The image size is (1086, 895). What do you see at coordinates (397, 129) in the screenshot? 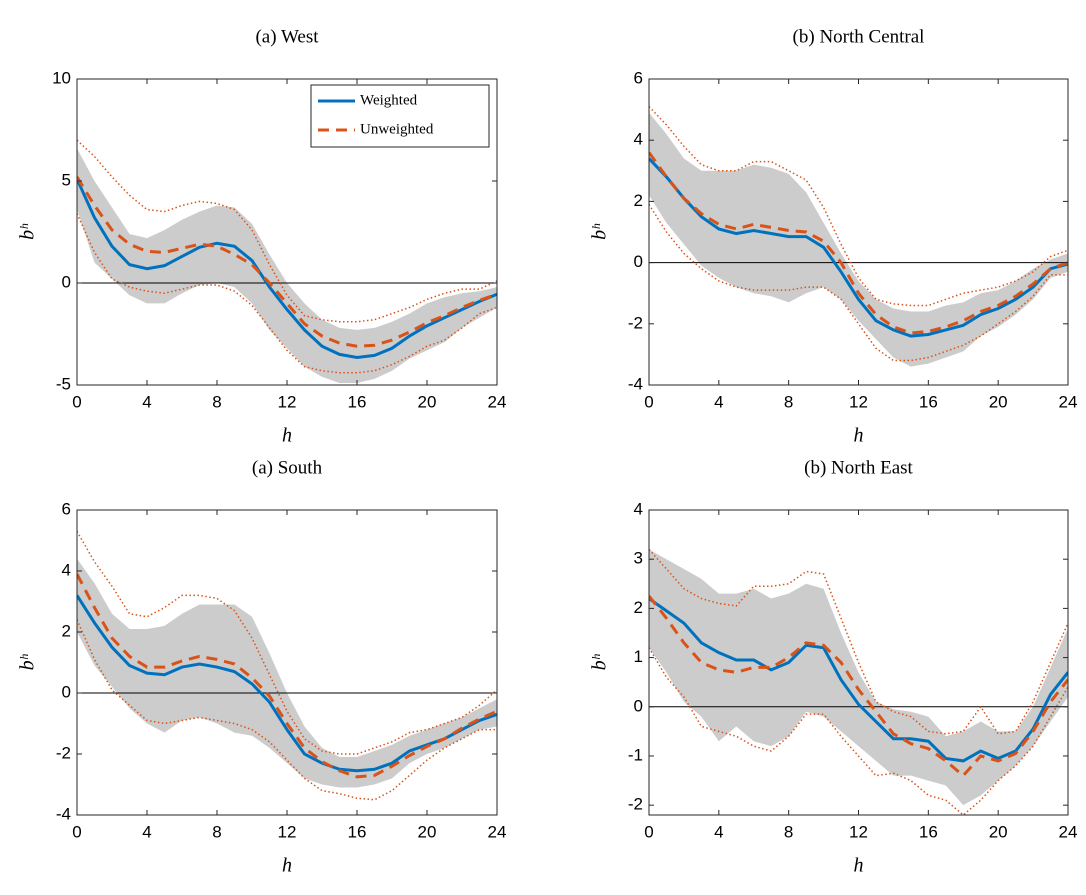
I see `legend-label: Unweighted` at bounding box center [397, 129].